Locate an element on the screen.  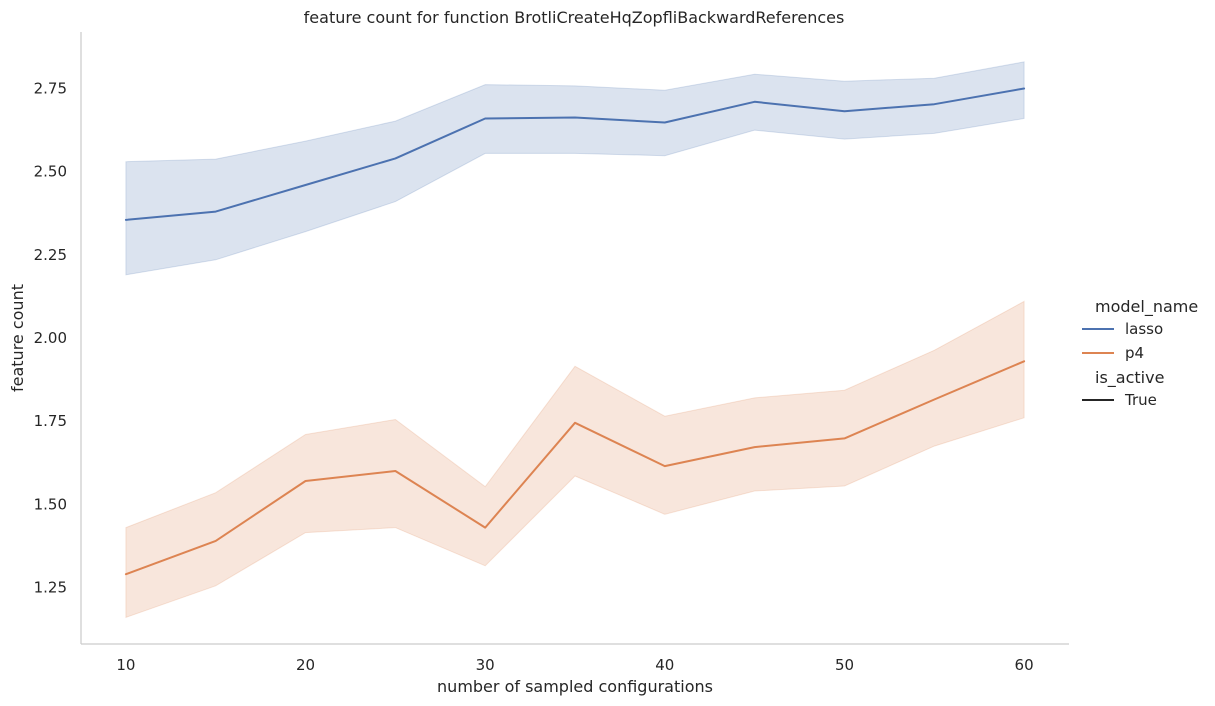
y-tick-label: 2.75 is located at coordinates (50, 89).